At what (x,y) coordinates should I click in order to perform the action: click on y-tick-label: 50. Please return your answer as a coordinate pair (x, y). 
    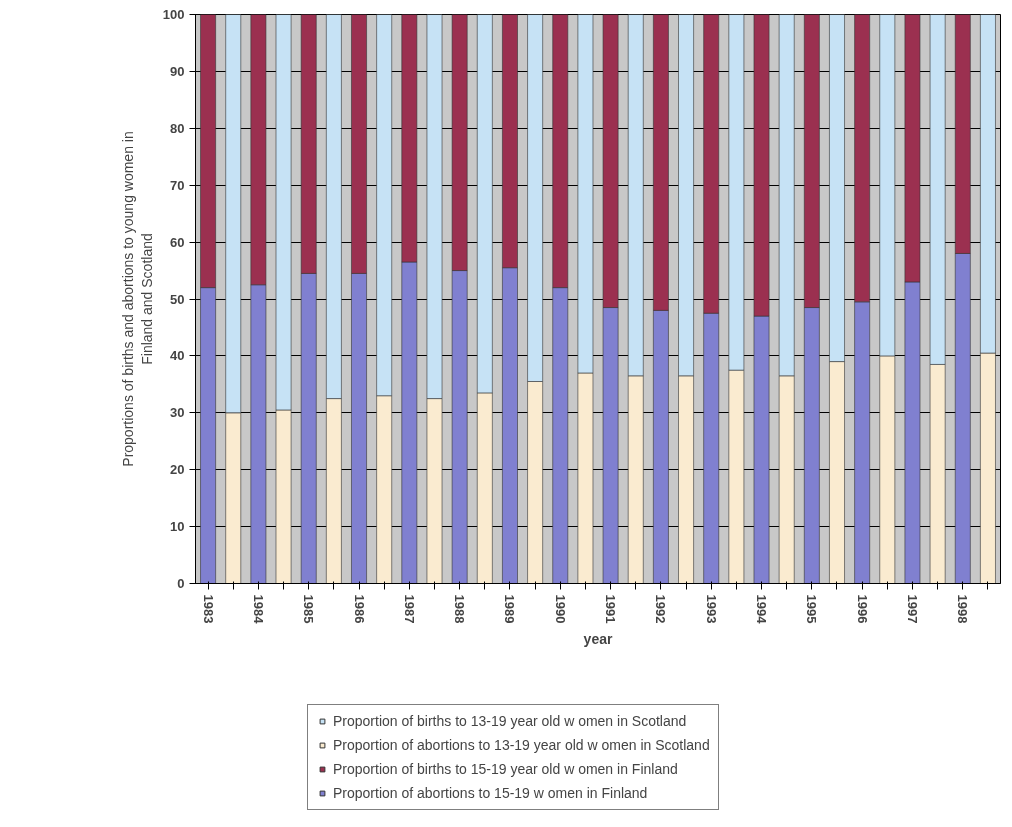
    Looking at the image, I should click on (177, 299).